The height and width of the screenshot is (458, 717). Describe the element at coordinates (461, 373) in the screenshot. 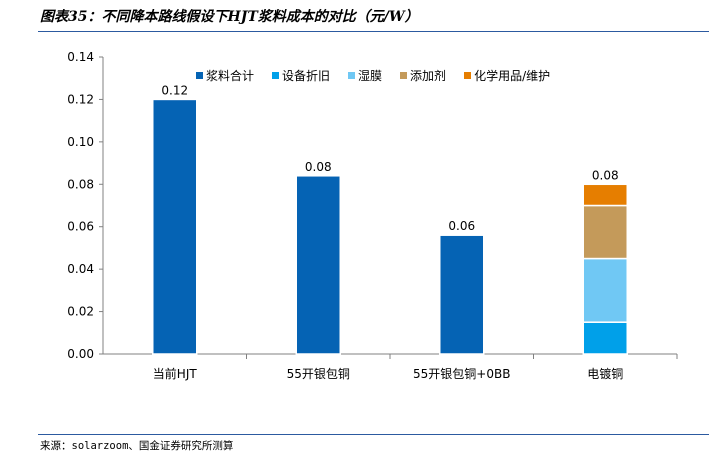

I see `x-tick-label: 55开银包铜+0BB` at that location.